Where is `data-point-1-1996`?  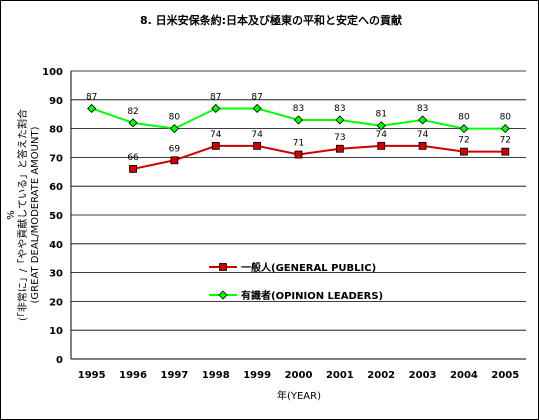 data-point-1-1996 is located at coordinates (133, 123).